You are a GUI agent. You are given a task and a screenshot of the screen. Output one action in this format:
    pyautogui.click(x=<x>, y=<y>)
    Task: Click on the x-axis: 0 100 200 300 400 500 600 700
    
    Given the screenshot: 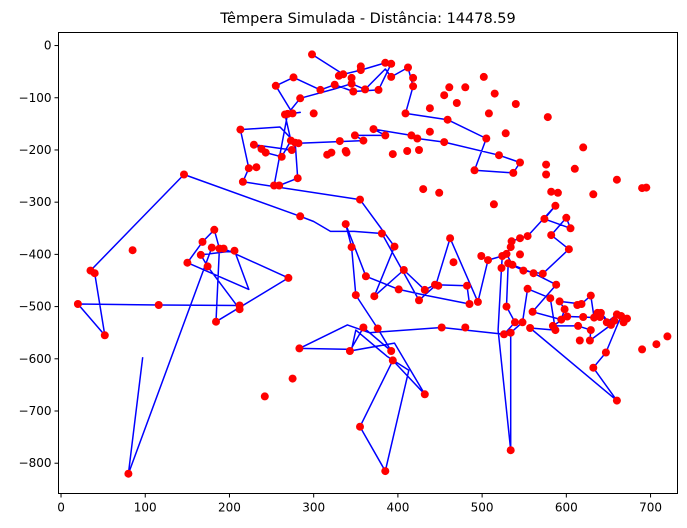 What is the action you would take?
    pyautogui.click(x=359, y=504)
    